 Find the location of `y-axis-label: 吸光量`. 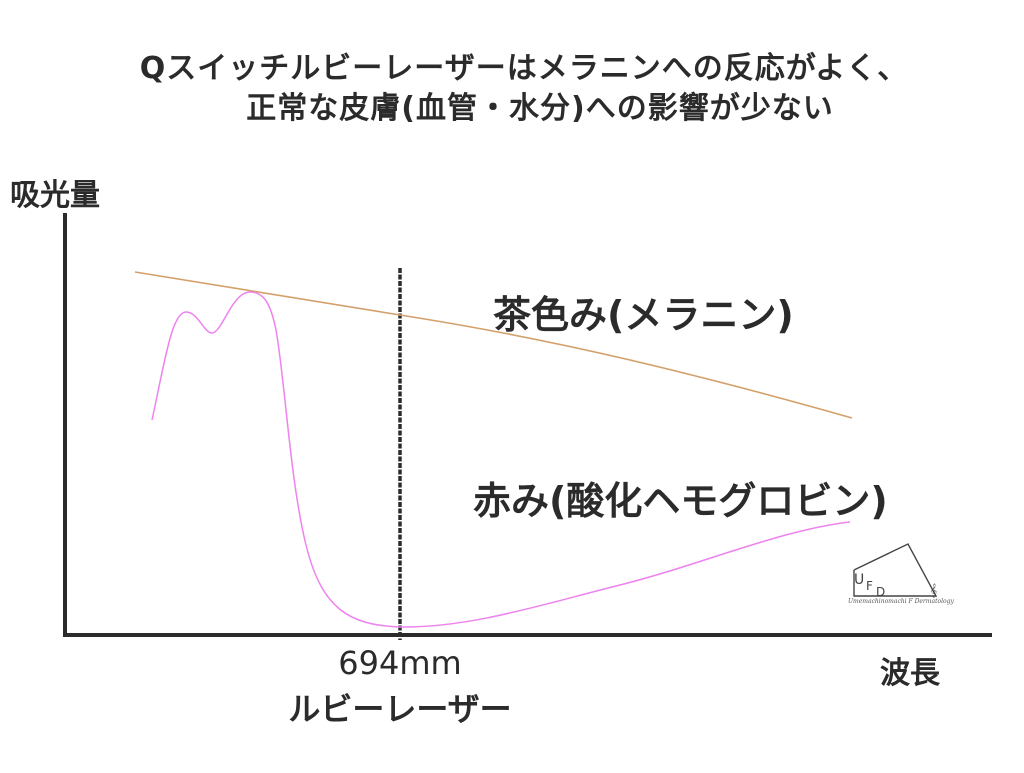

y-axis-label: 吸光量 is located at coordinates (55, 195).